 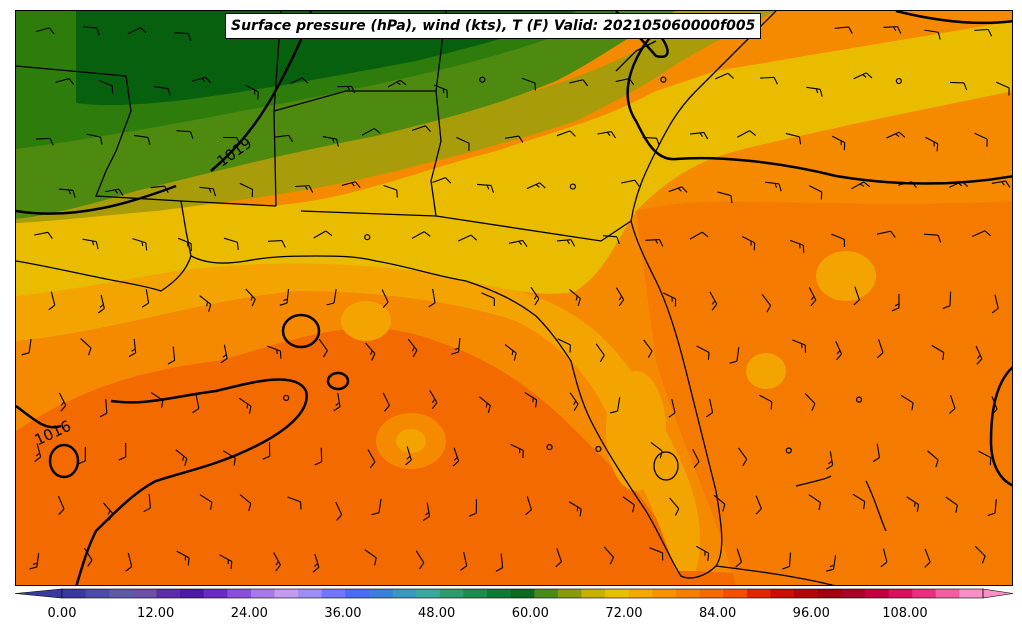 I want to click on colorbar-tick-label: 72.00, so click(x=624, y=613).